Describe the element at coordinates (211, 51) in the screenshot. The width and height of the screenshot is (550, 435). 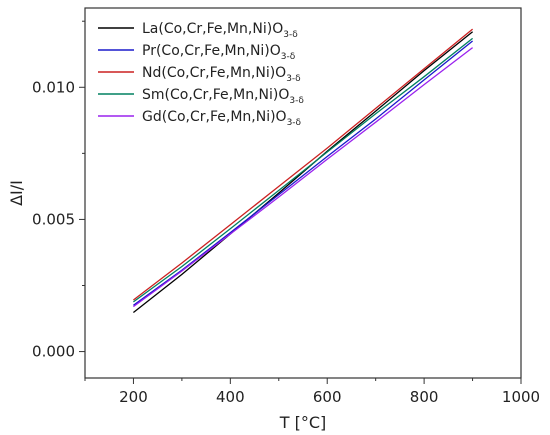
I see `legend-label-main: Pr(Co,Cr,Fe,Mn,Ni)O` at that location.